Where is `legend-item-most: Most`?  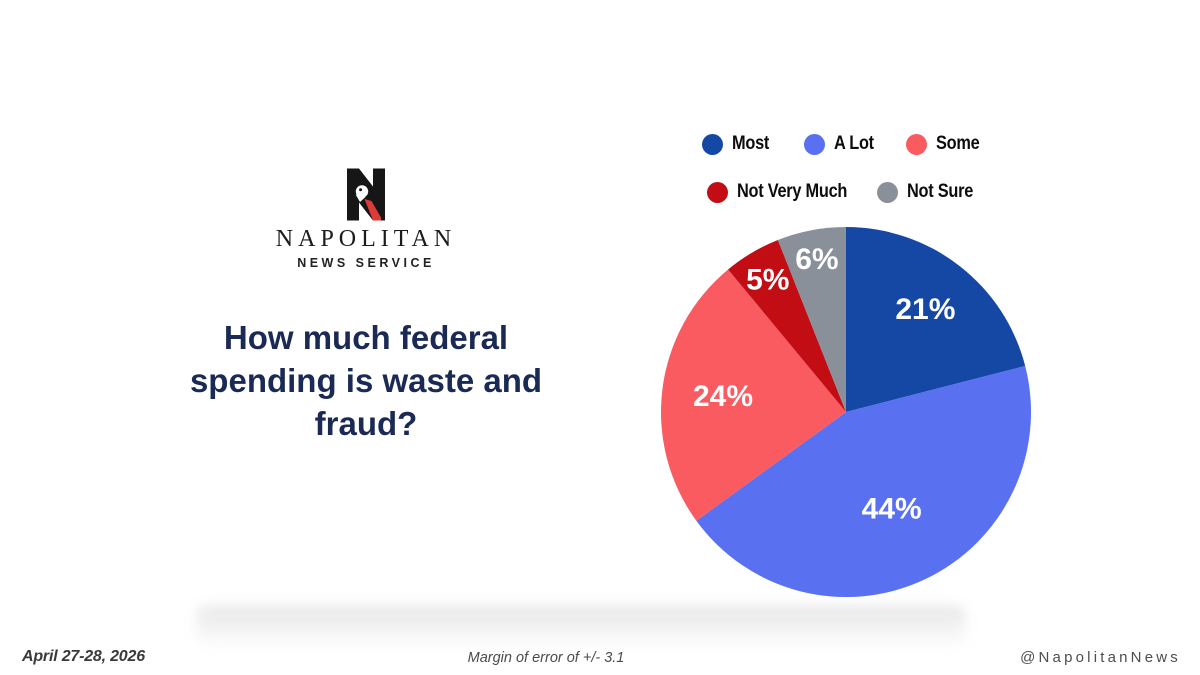 legend-item-most: Most is located at coordinates (738, 144).